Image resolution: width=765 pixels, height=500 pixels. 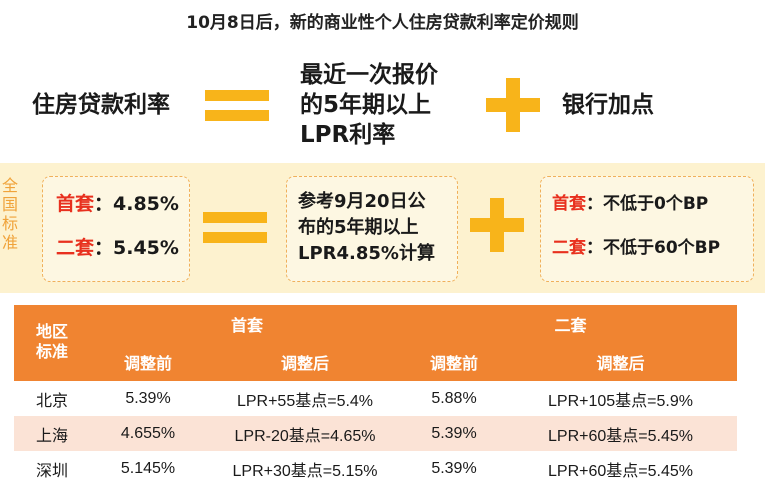 I want to click on first-home-markup: ：不低于0个BP, so click(x=647, y=204).